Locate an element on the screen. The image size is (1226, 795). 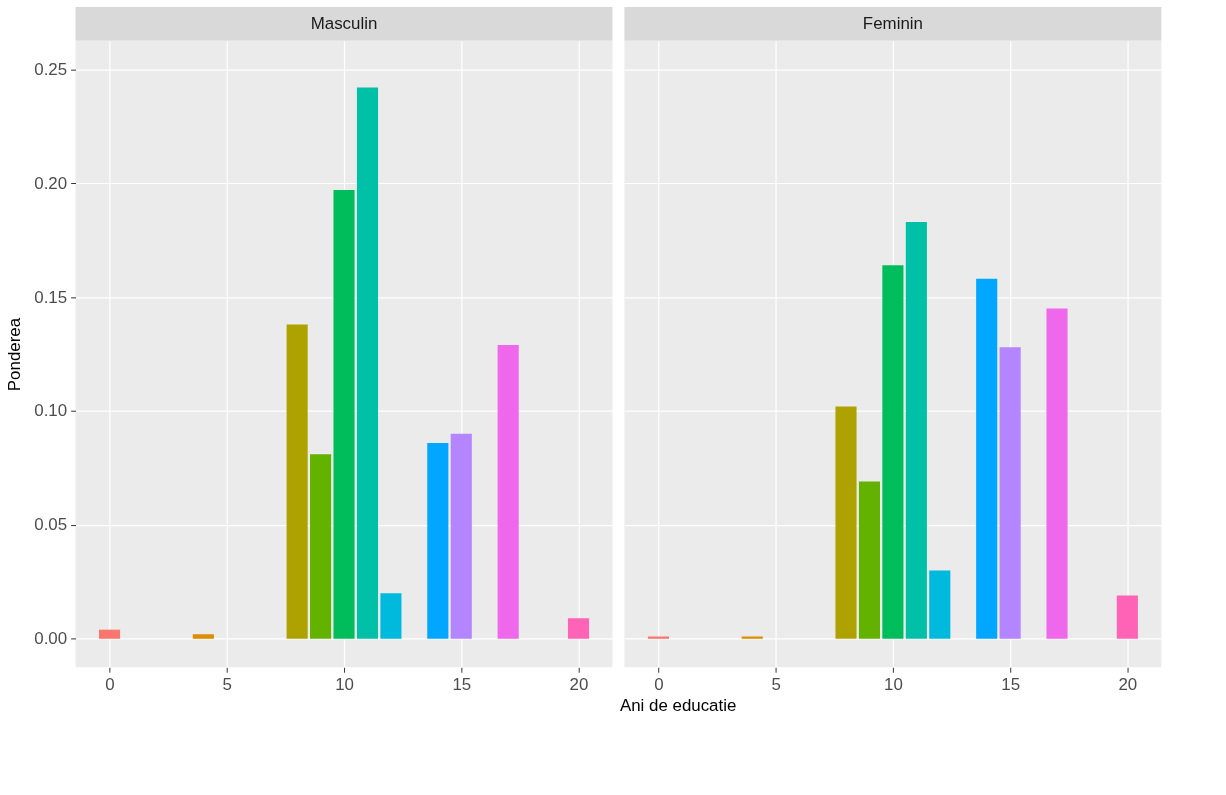
y-tick-label: 0.00 is located at coordinates (51, 639).